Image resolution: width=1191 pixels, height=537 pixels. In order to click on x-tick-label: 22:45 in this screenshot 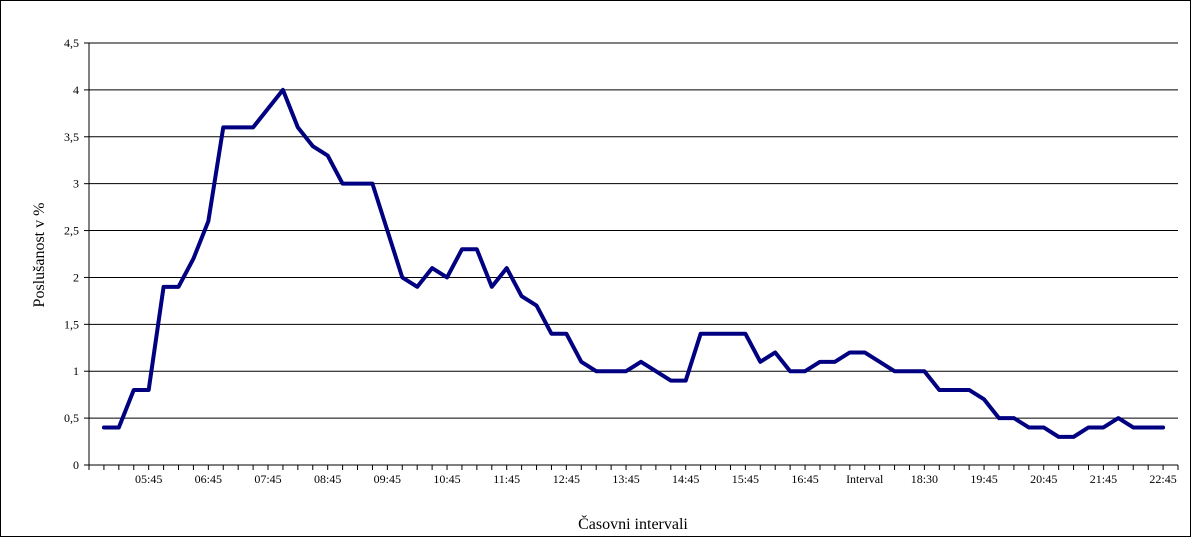, I will do `click(1162, 479)`.